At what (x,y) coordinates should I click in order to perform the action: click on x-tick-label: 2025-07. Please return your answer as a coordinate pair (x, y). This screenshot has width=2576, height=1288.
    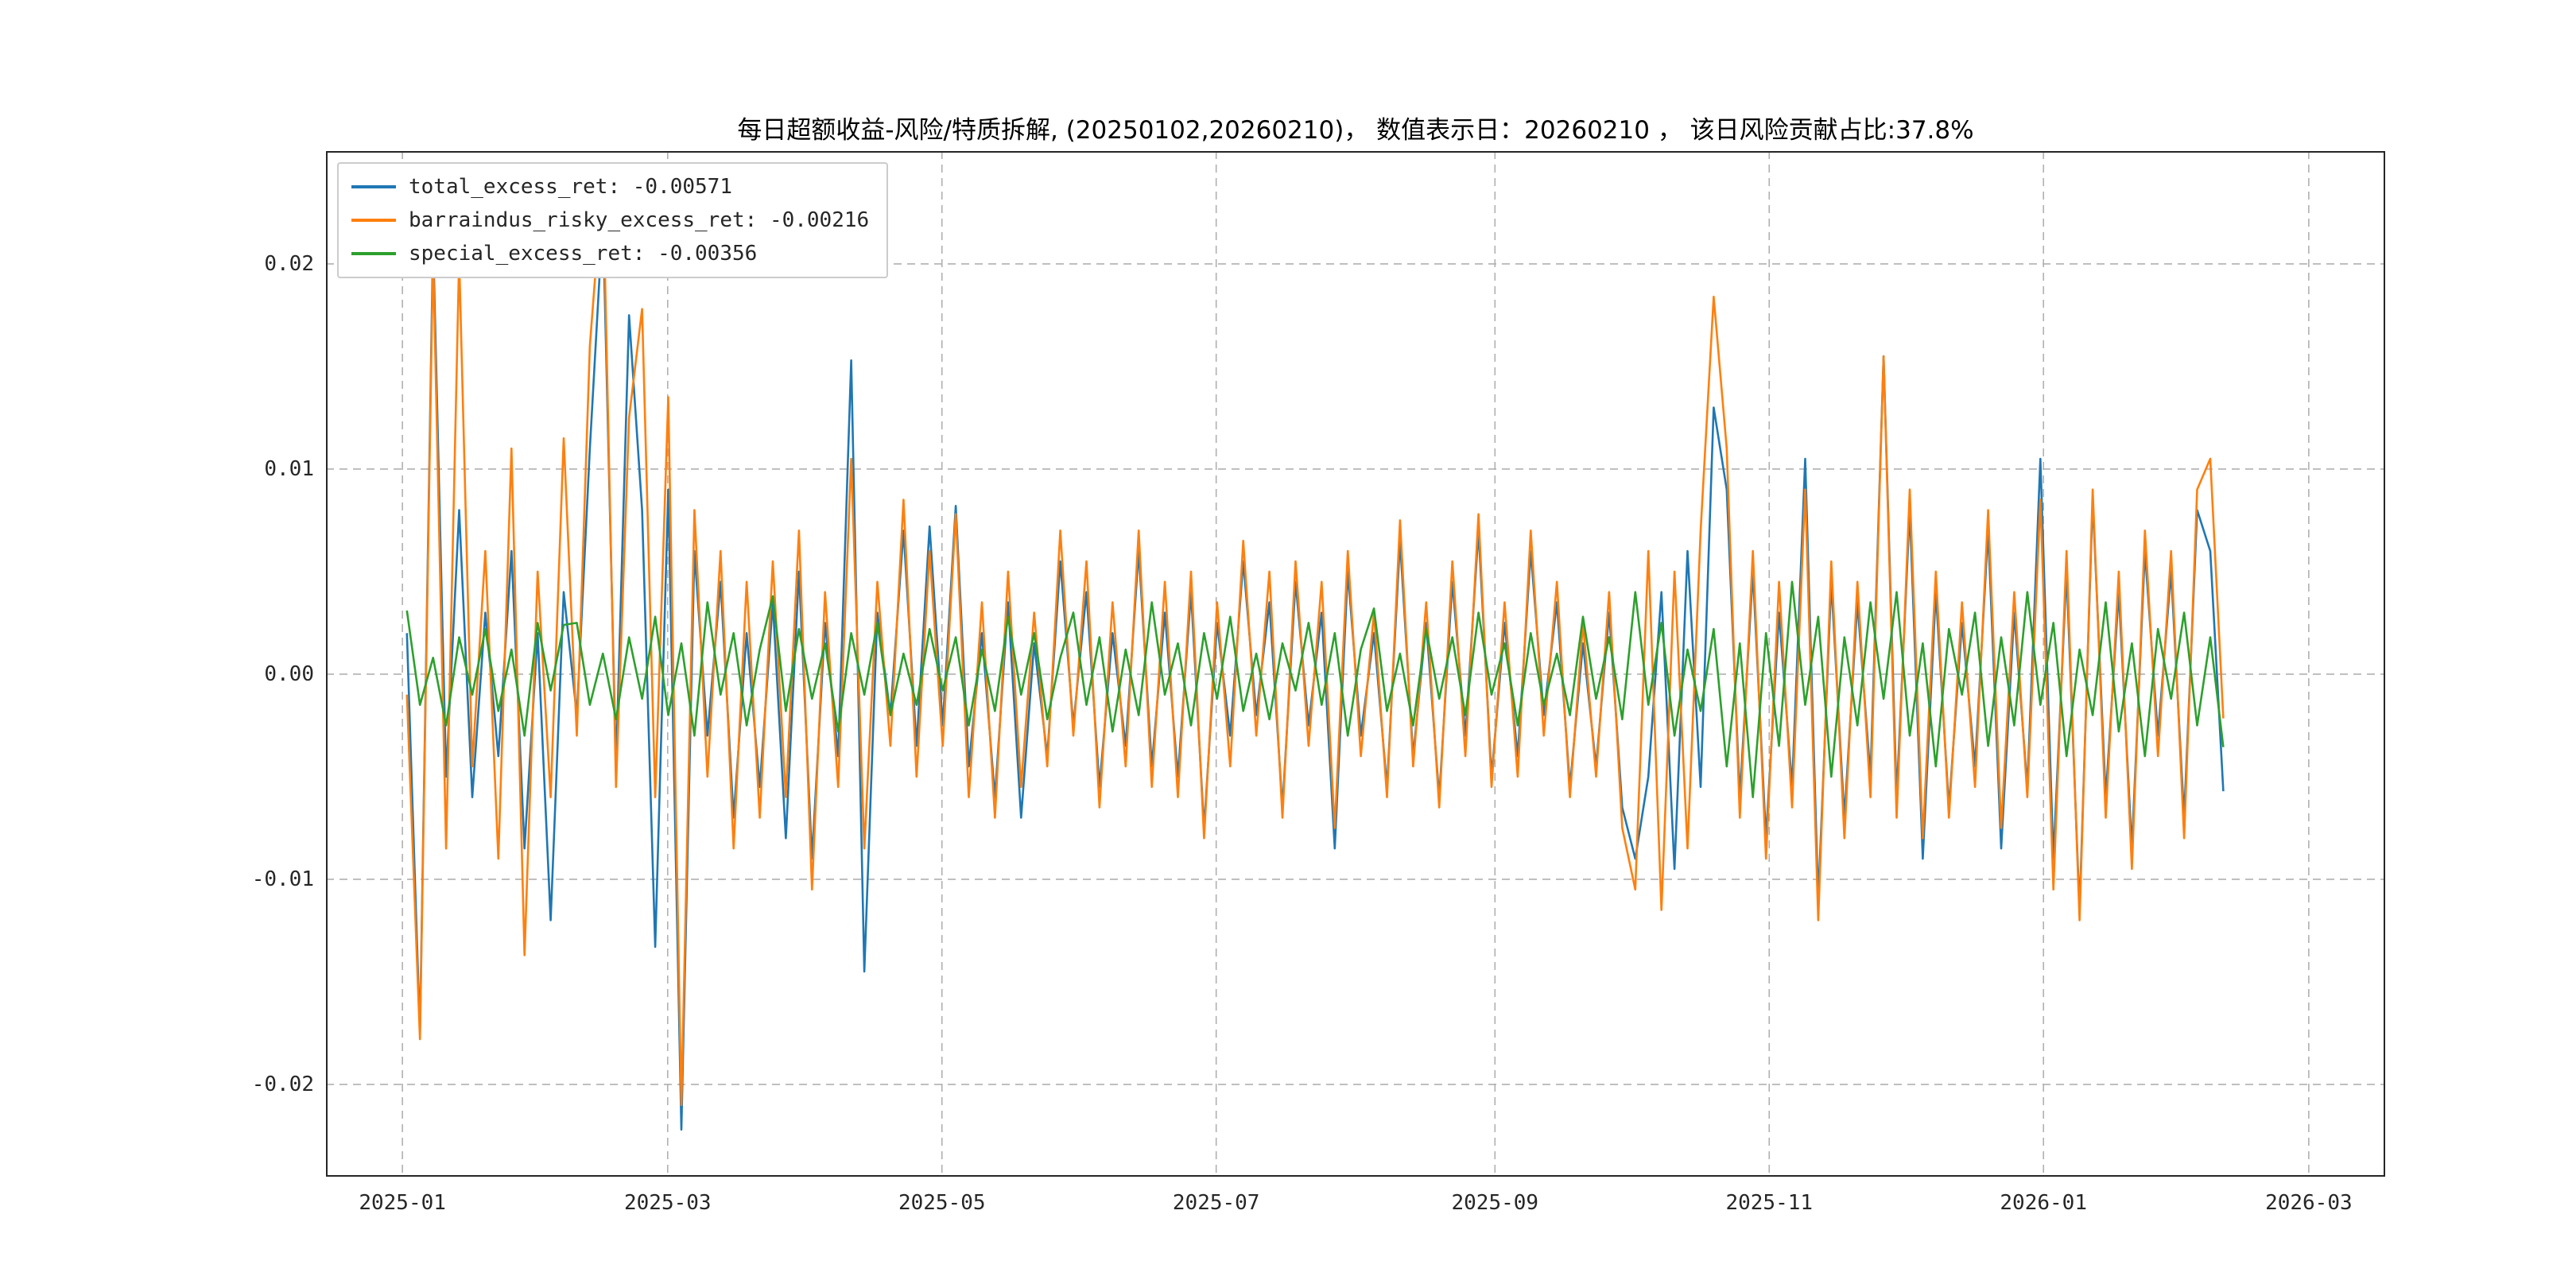
    Looking at the image, I should click on (1216, 1203).